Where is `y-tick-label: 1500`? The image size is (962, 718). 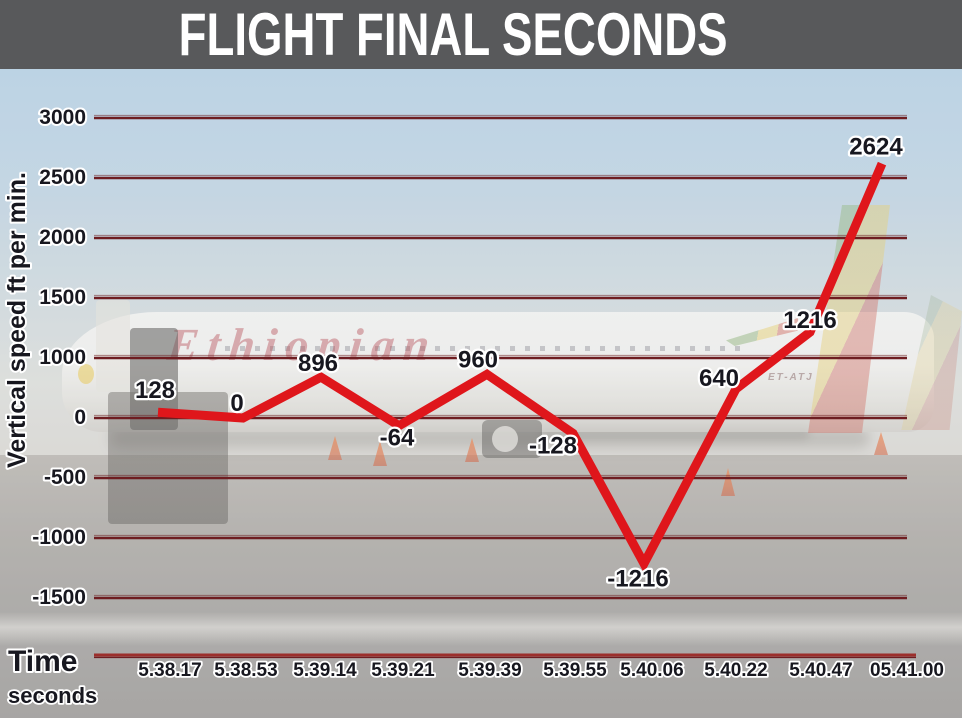
y-tick-label: 1500 is located at coordinates (62, 297).